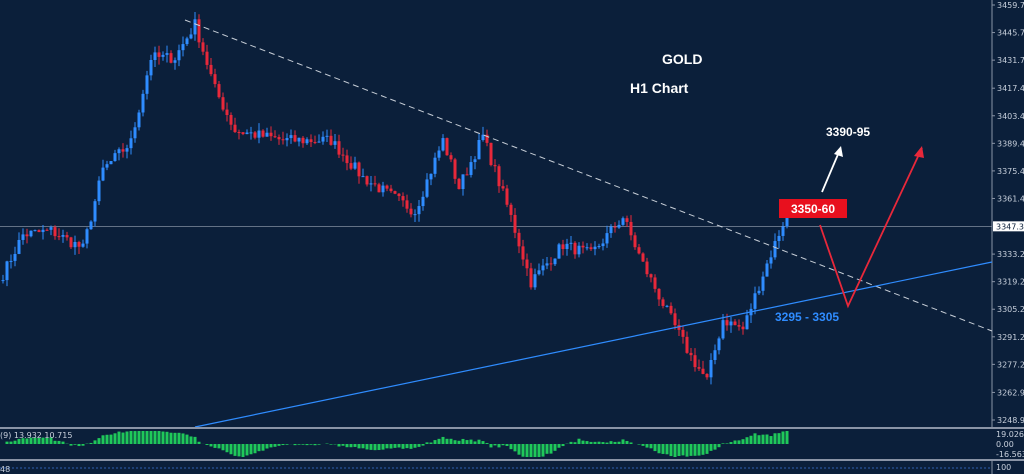 Image resolution: width=1024 pixels, height=474 pixels. What do you see at coordinates (1010, 171) in the screenshot?
I see `price-tick-label: 3375.45` at bounding box center [1010, 171].